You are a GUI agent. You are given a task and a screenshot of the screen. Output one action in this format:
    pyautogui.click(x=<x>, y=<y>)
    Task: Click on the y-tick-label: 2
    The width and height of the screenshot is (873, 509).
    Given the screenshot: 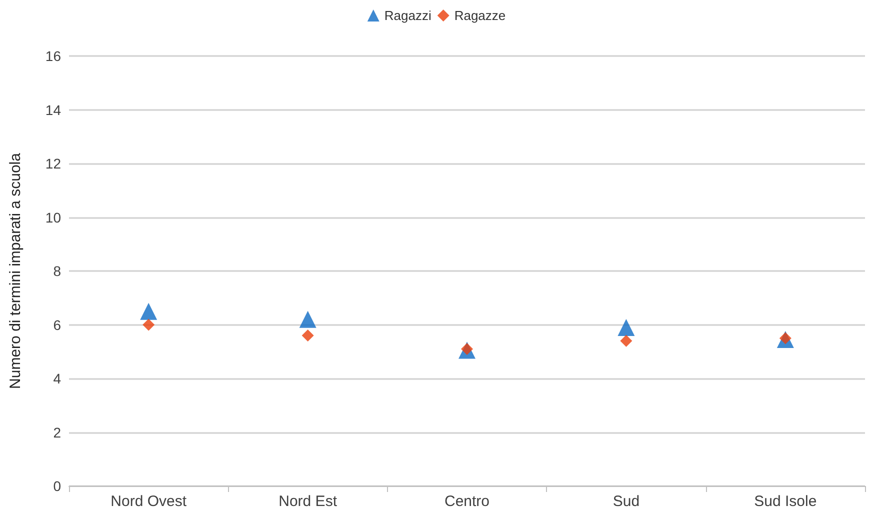 What is the action you would take?
    pyautogui.click(x=57, y=432)
    